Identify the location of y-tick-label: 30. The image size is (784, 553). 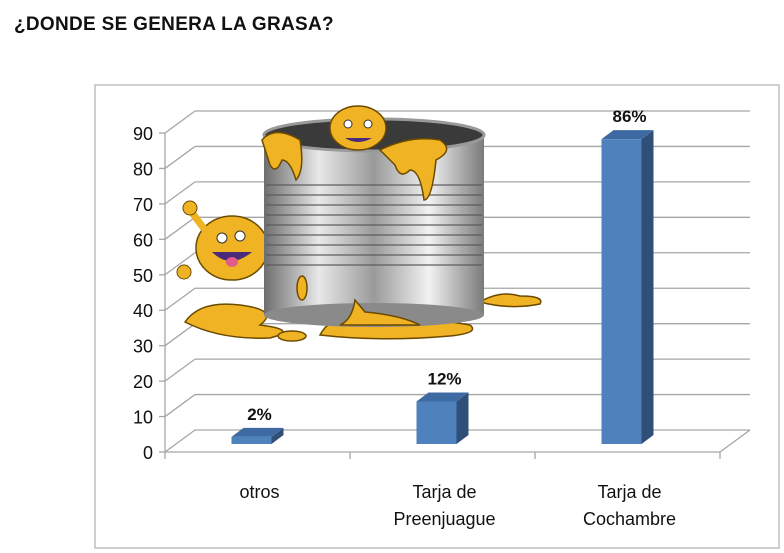
(143, 347).